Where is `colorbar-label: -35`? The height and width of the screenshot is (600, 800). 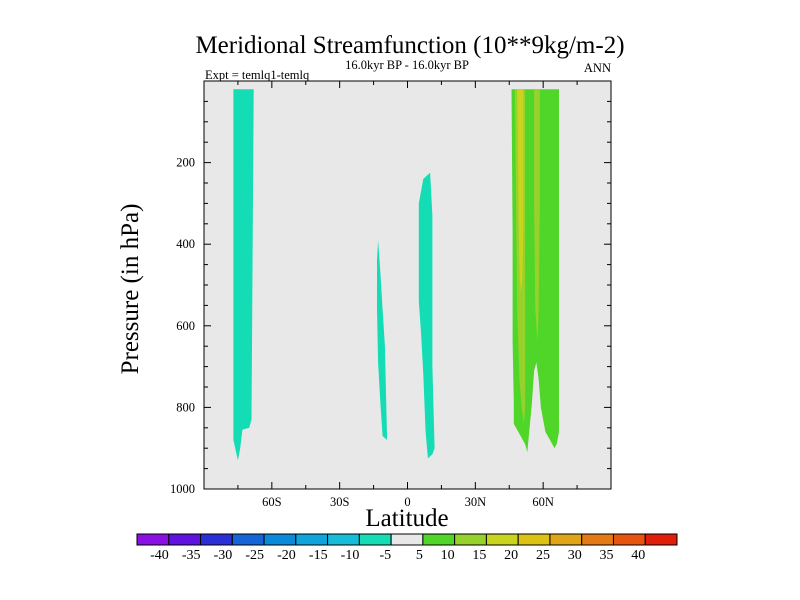
colorbar-label: -35 is located at coordinates (191, 555).